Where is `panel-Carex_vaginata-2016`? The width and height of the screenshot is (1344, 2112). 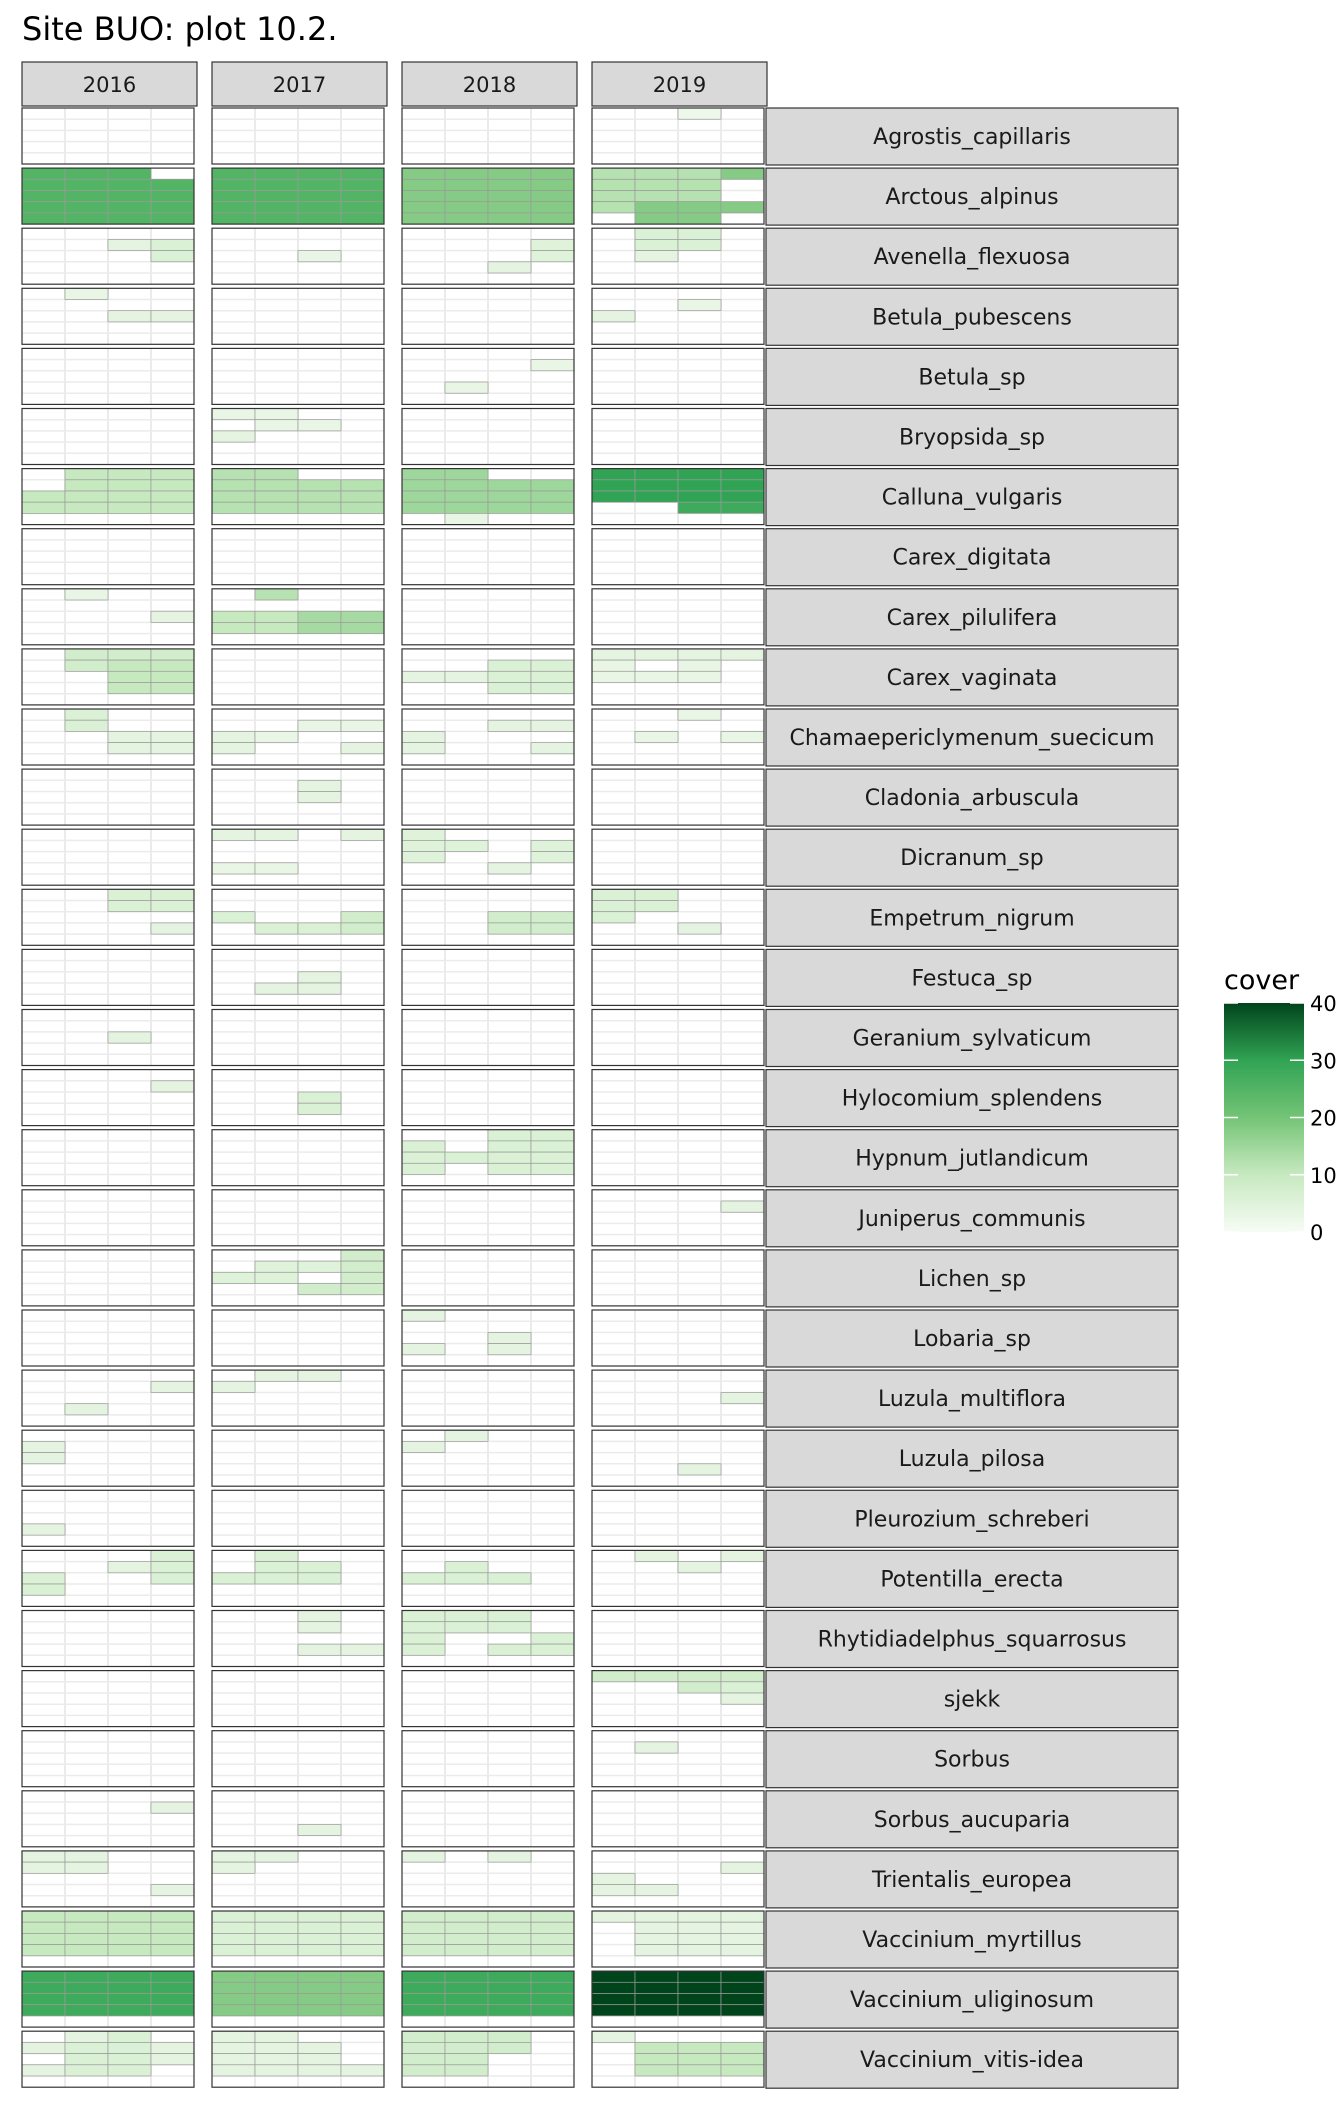
panel-Carex_vaginata-2016 is located at coordinates (108, 677).